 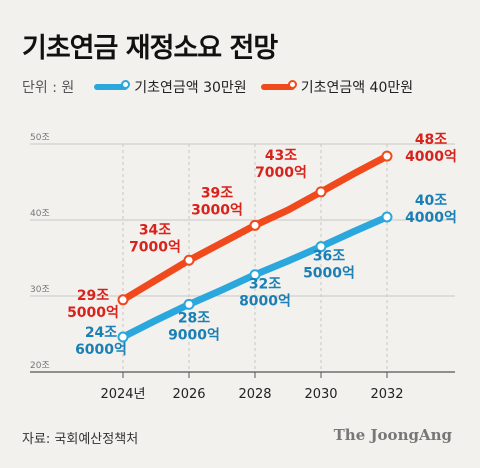 I want to click on y-tick-label: 40조, so click(x=40, y=214).